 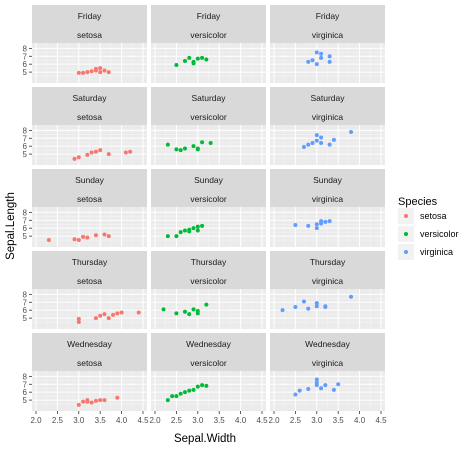 I want to click on y-tick-label: 7, so click(x=25, y=302).